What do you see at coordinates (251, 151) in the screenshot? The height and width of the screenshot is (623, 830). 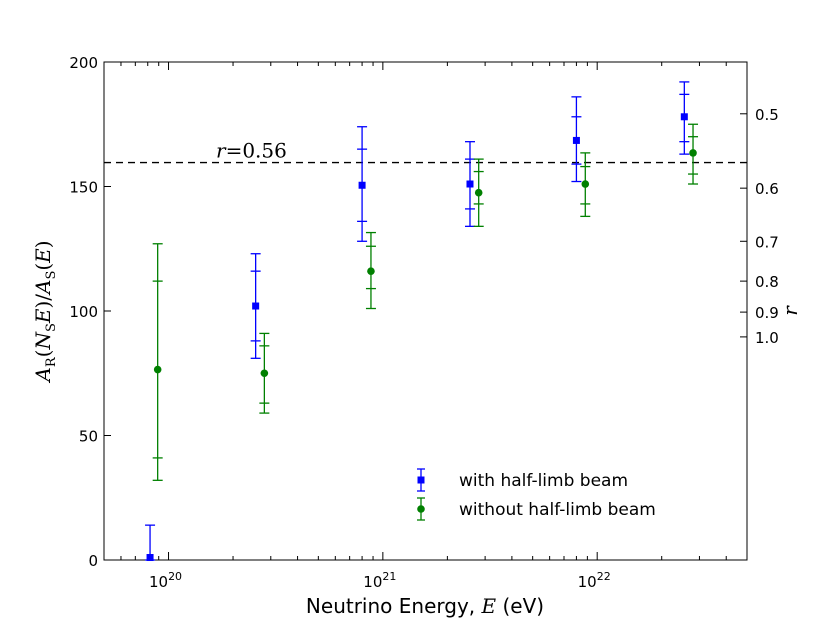 I see `reference-line-label: r=0.56` at bounding box center [251, 151].